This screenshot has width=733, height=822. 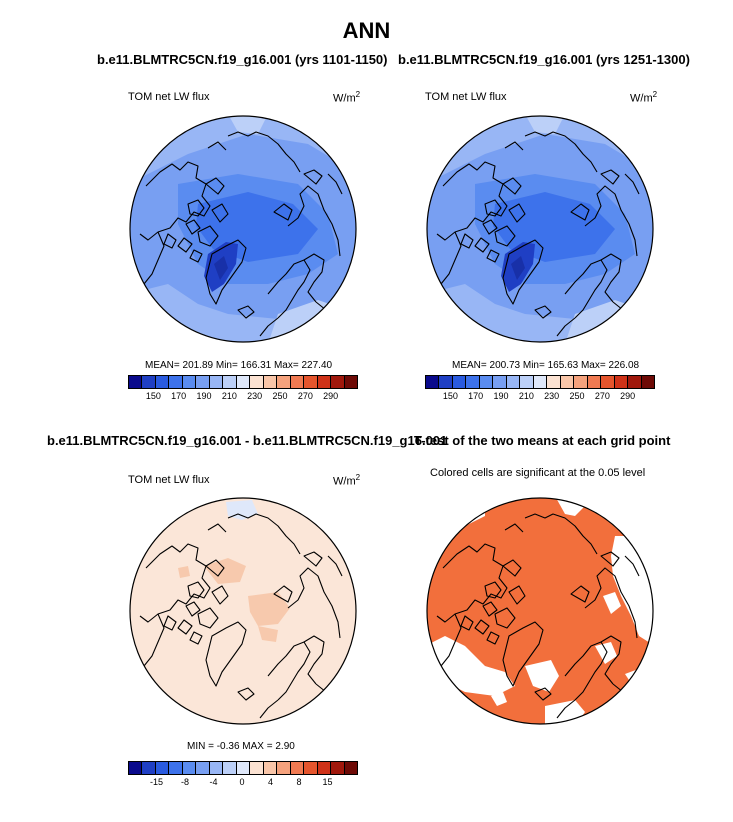 What do you see at coordinates (239, 365) in the screenshot?
I see `panel1-stats: MEAN= 201.89 Min= 166.31 Max= 227.40` at bounding box center [239, 365].